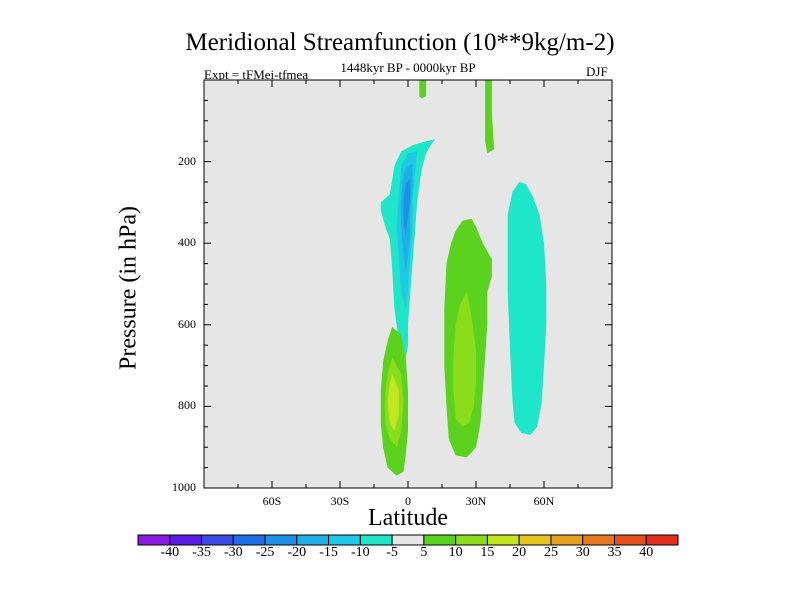 This screenshot has width=800, height=600. I want to click on colorbar-label: 15, so click(487, 552).